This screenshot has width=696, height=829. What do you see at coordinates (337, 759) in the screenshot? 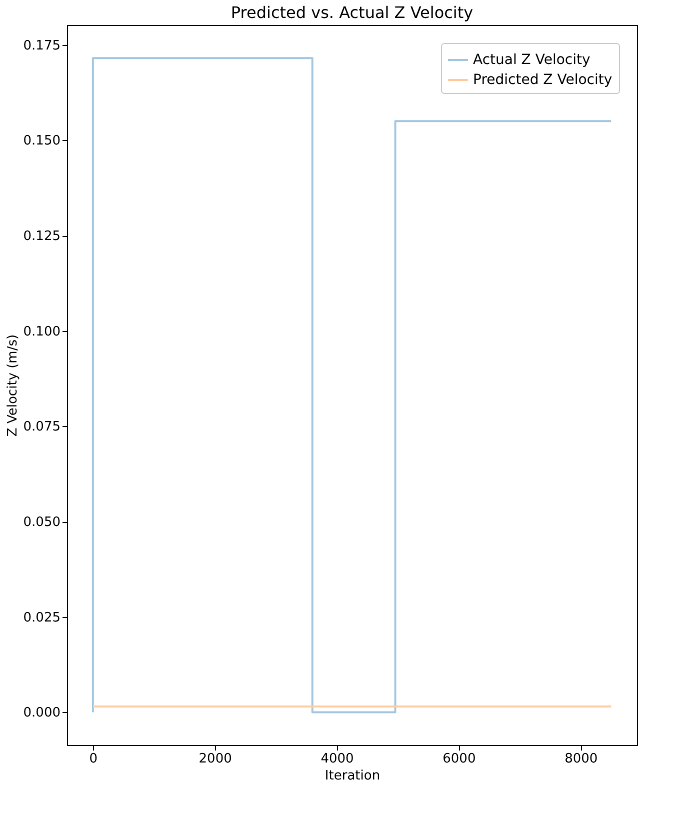
I see `x-tick-label: 4000` at bounding box center [337, 759].